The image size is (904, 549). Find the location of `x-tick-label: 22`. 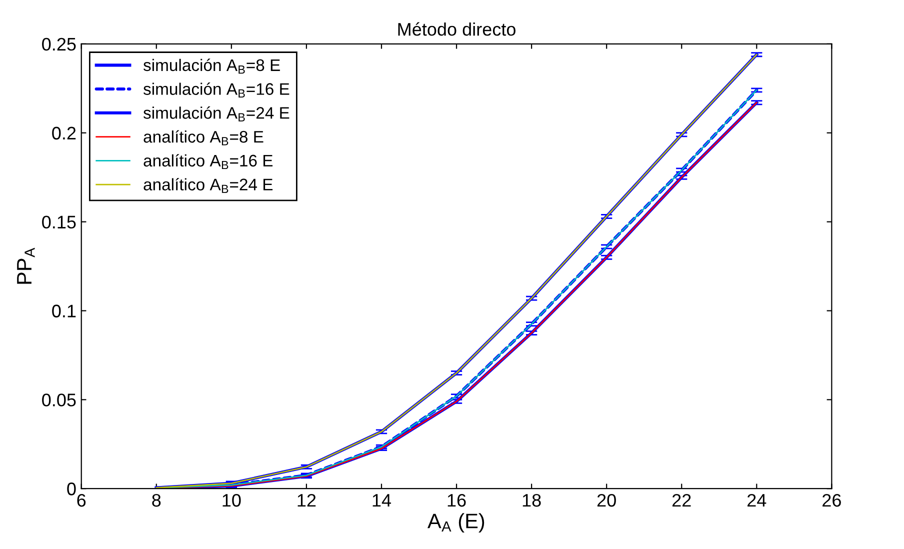

x-tick-label: 22 is located at coordinates (681, 500).